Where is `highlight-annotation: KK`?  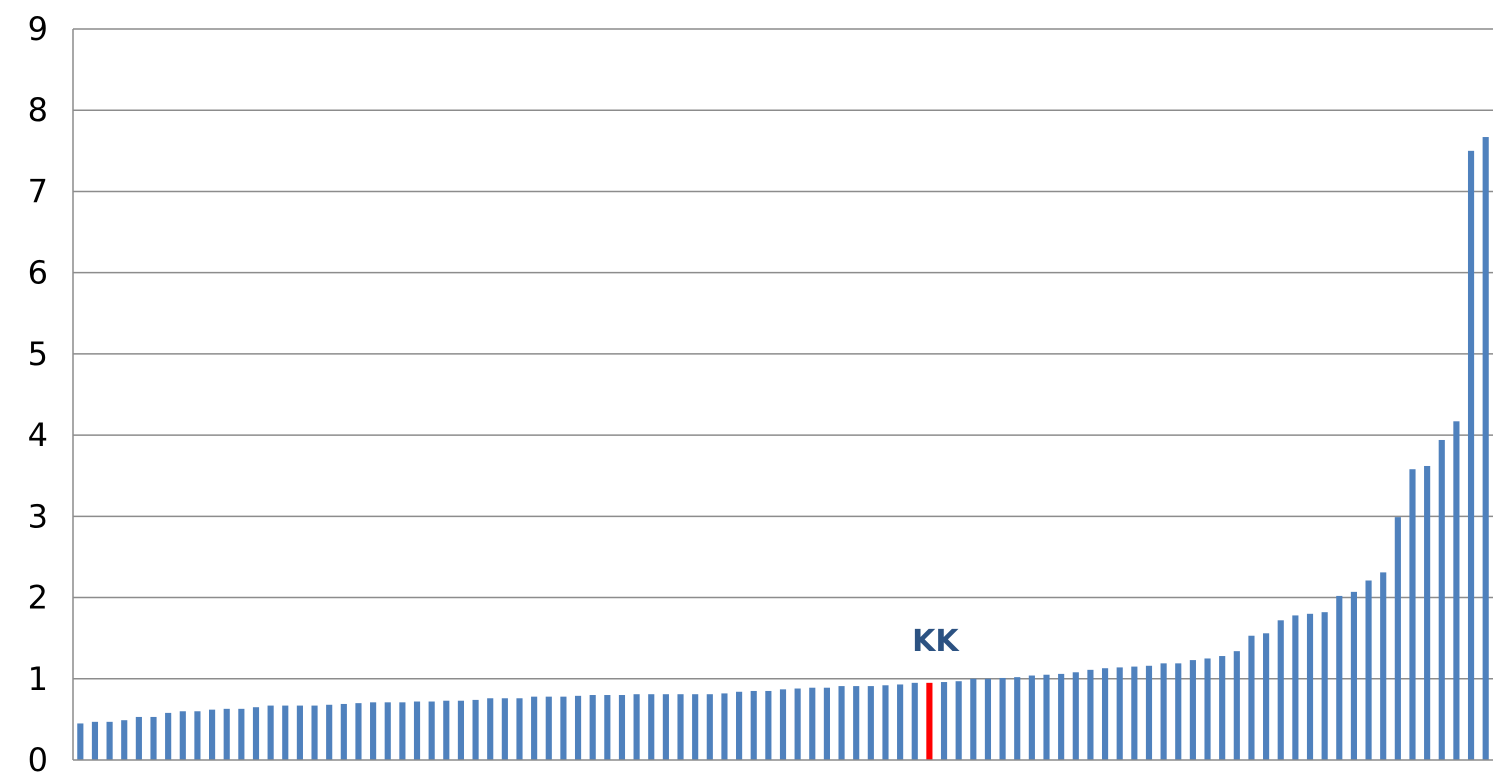
highlight-annotation: KK is located at coordinates (936, 641).